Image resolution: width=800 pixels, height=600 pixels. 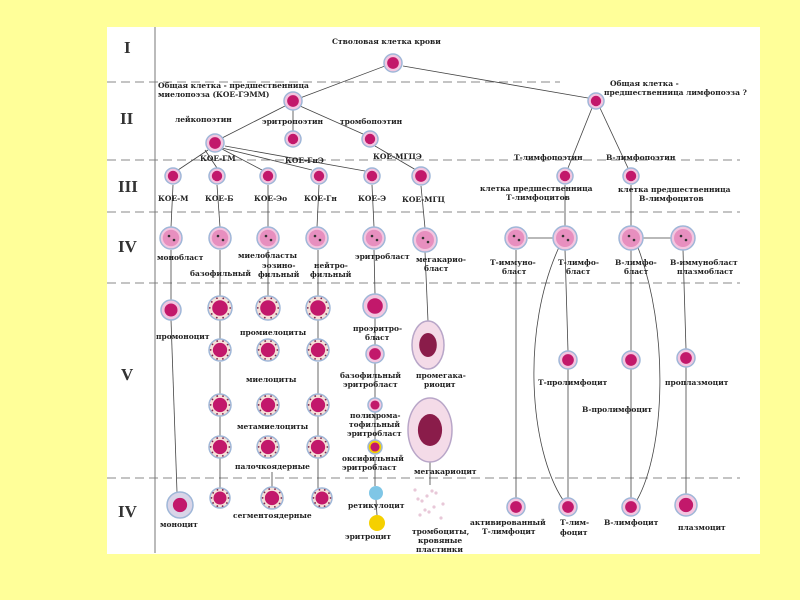 What do you see at coordinates (697, 382) in the screenshot?
I see `label-proplasmocyte: проплазмоцит` at bounding box center [697, 382].